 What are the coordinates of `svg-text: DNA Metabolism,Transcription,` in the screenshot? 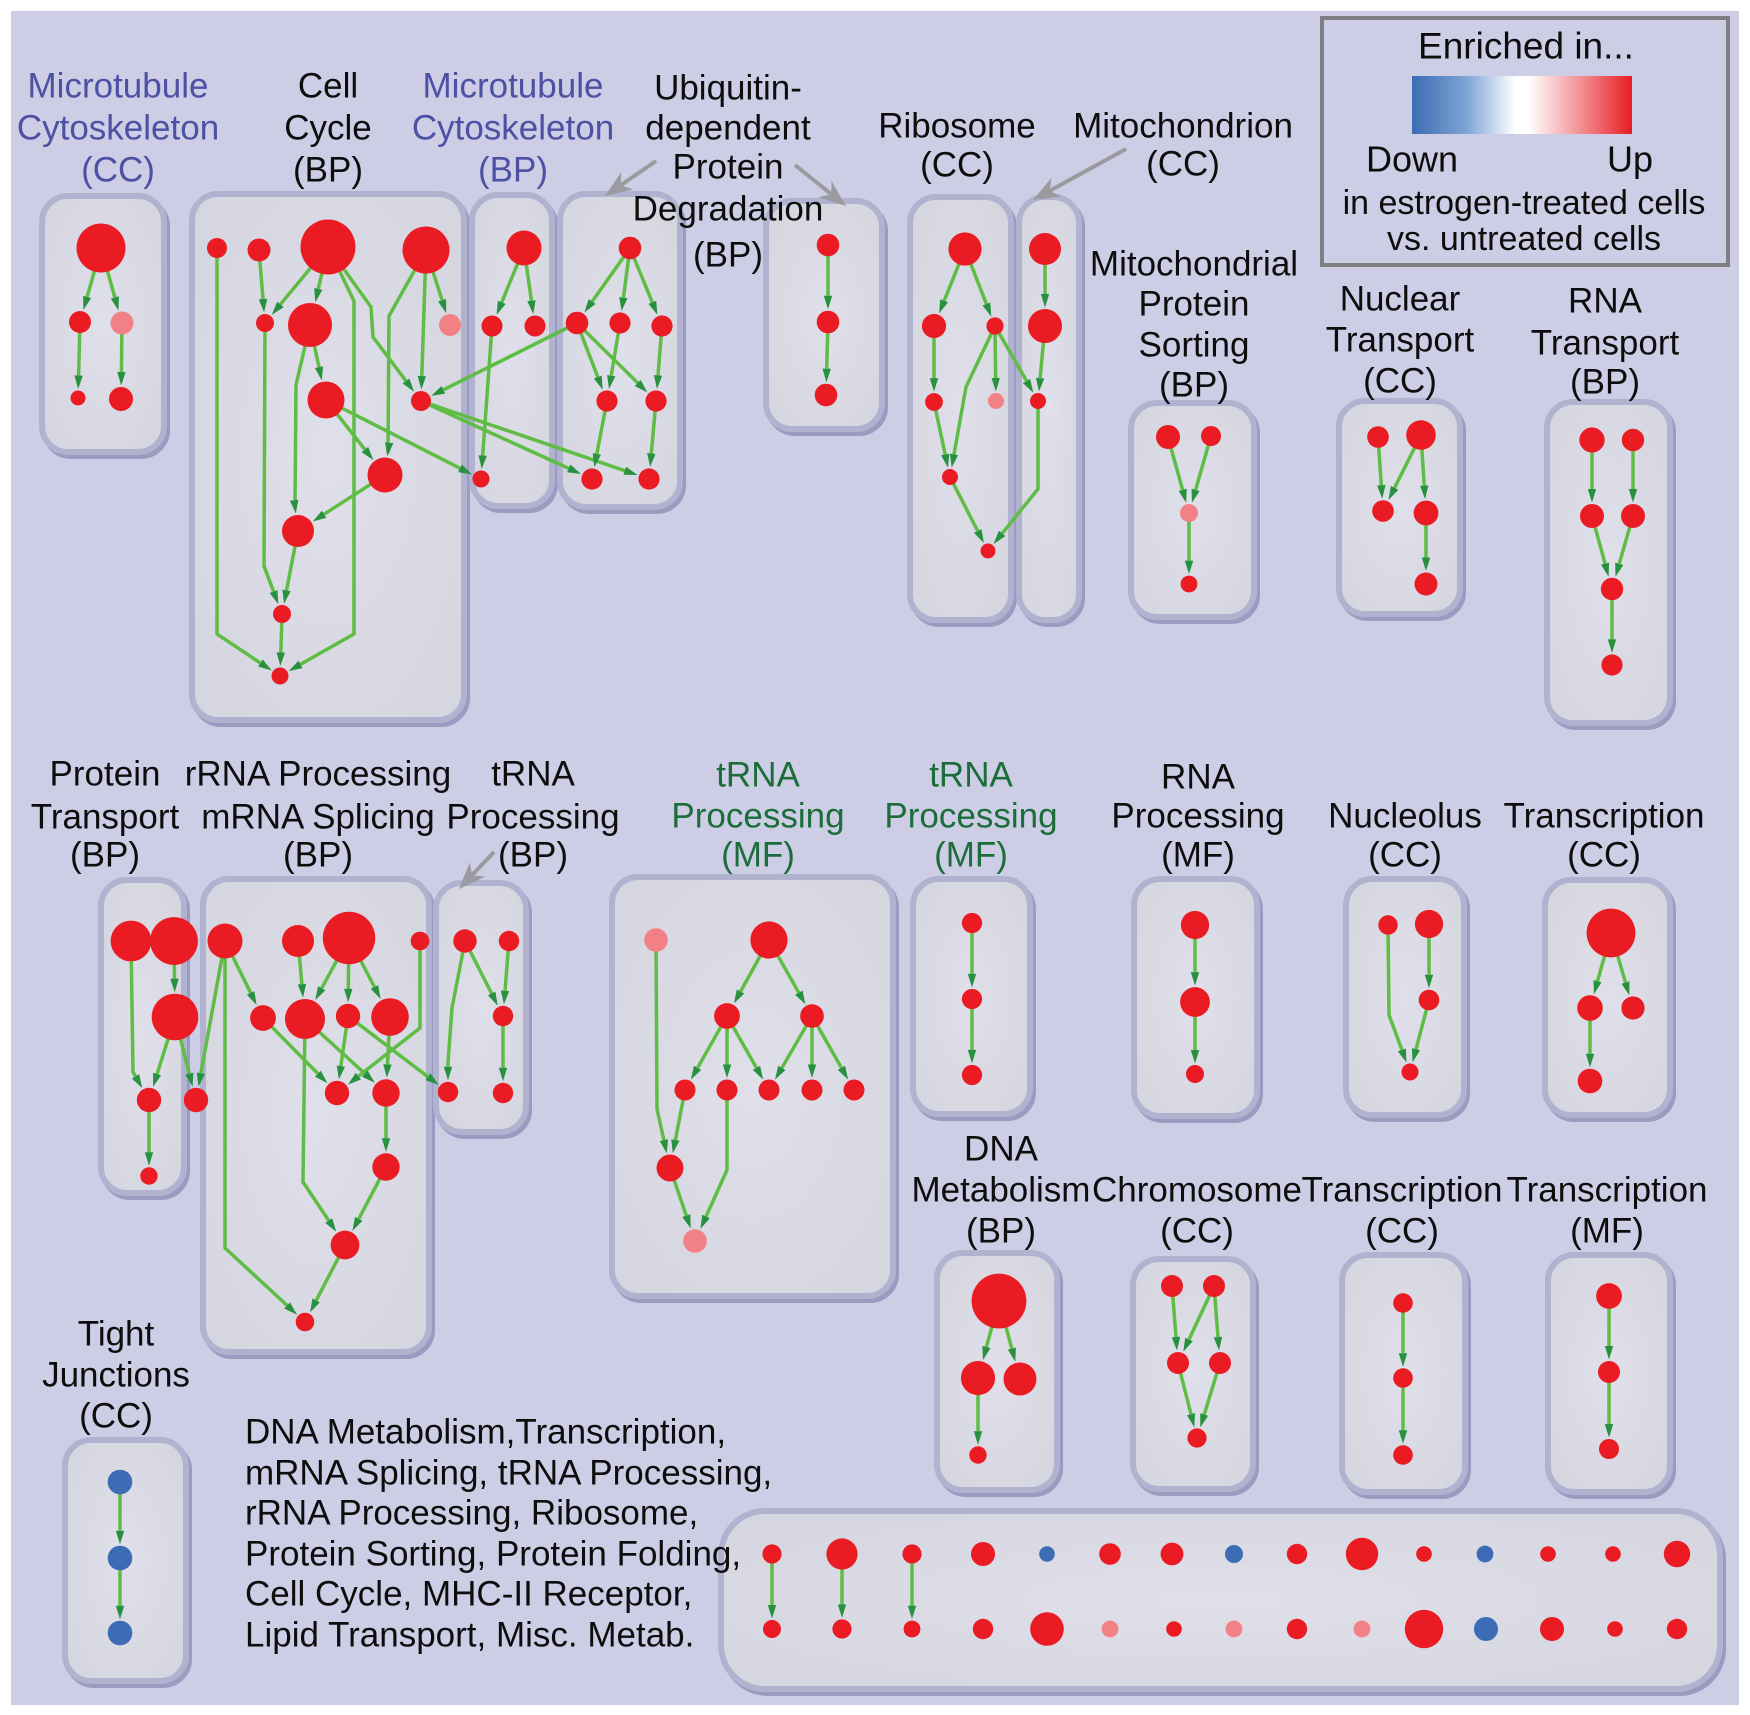 It's located at (485, 1432).